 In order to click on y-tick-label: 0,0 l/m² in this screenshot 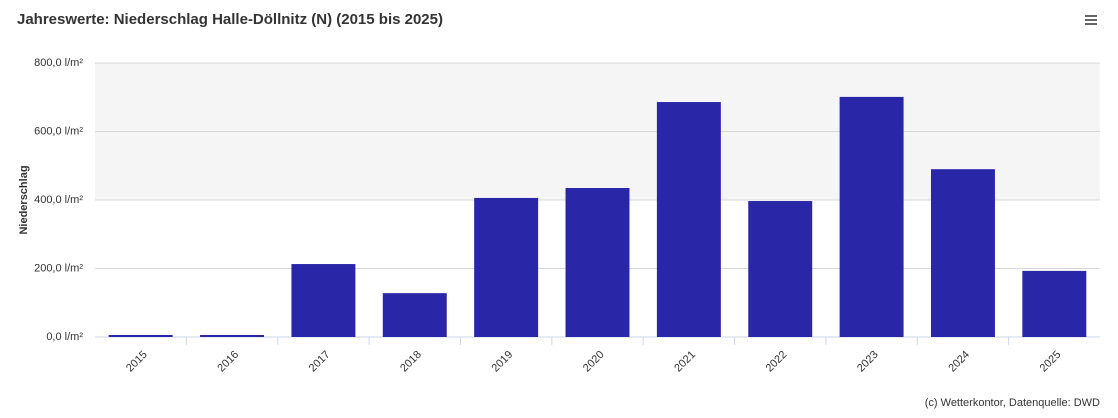, I will do `click(64, 337)`.